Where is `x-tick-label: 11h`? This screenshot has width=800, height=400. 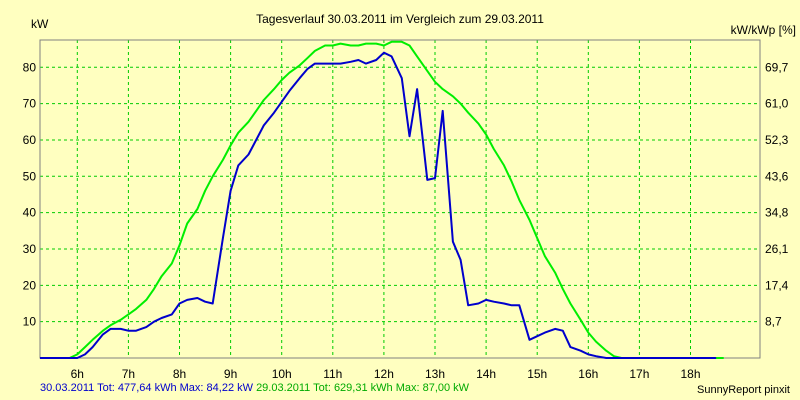
x-tick-label: 11h is located at coordinates (332, 374).